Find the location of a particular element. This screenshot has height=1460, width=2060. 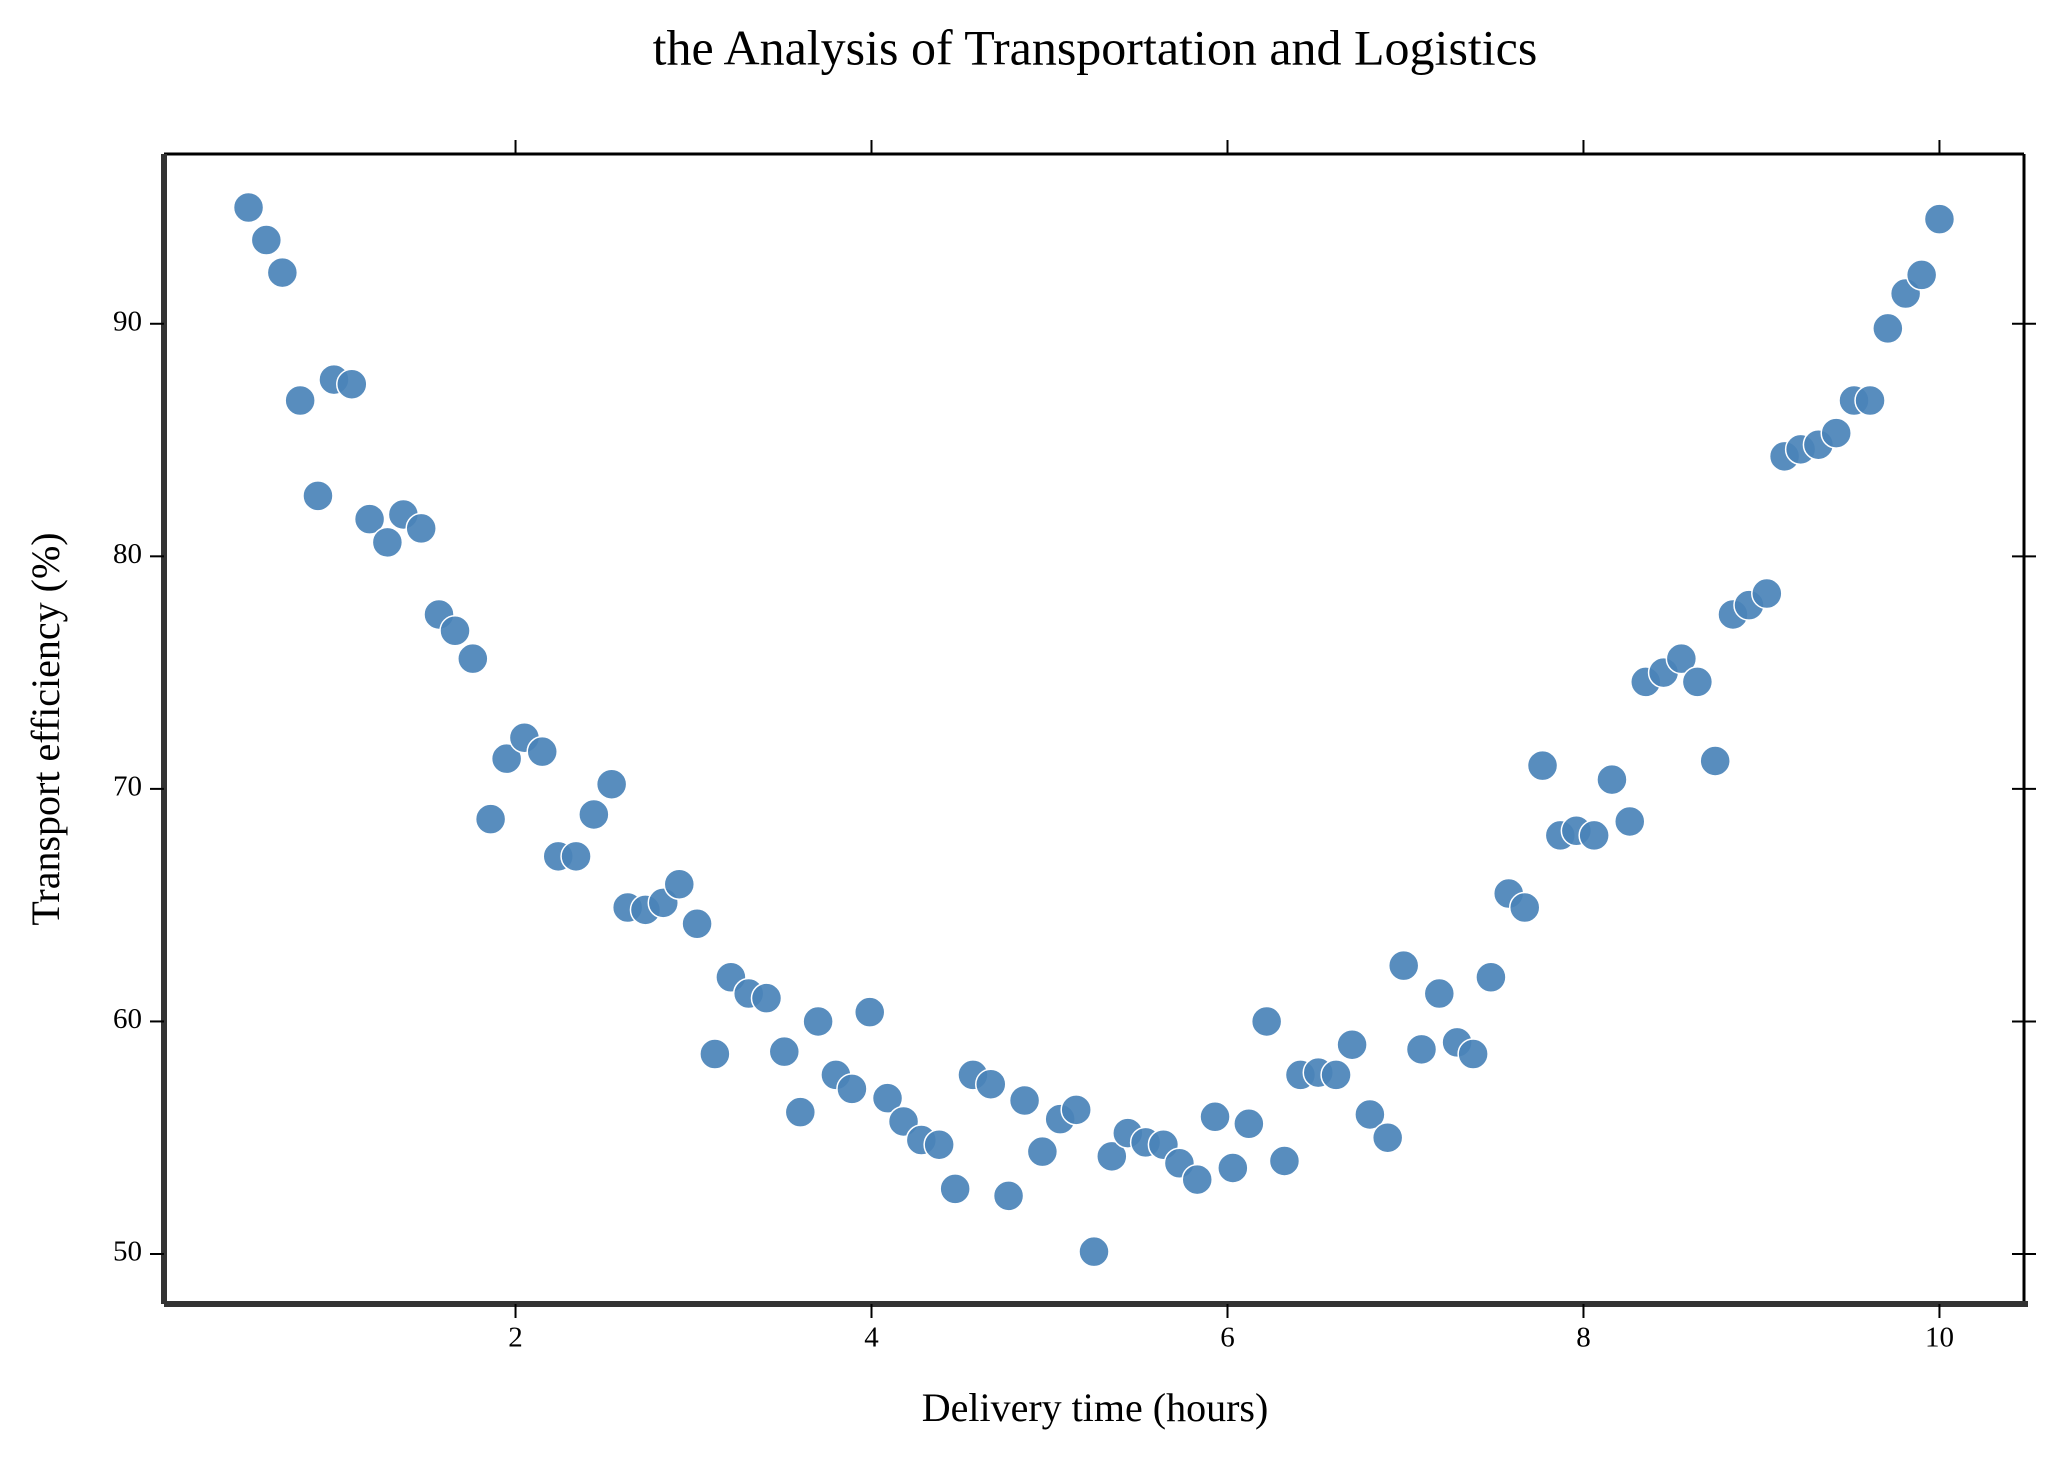

x-tick-label: 4 is located at coordinates (871, 1338).